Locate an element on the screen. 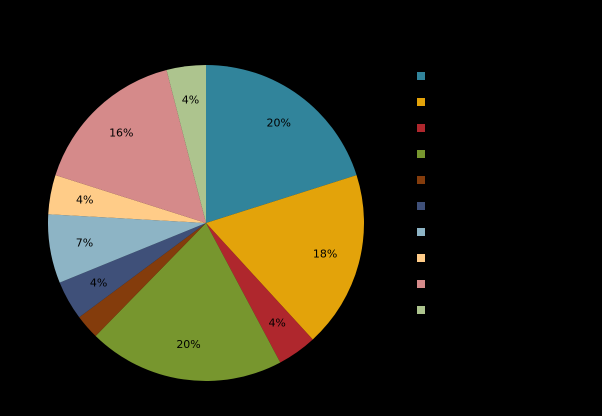 The width and height of the screenshot is (602, 416). slice-percent-label: 7% is located at coordinates (84, 242).